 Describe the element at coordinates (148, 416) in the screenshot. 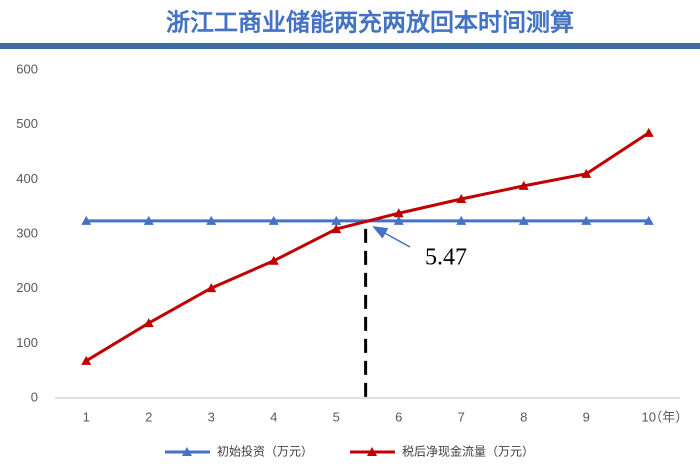

I see `x-tick-label: 2` at that location.